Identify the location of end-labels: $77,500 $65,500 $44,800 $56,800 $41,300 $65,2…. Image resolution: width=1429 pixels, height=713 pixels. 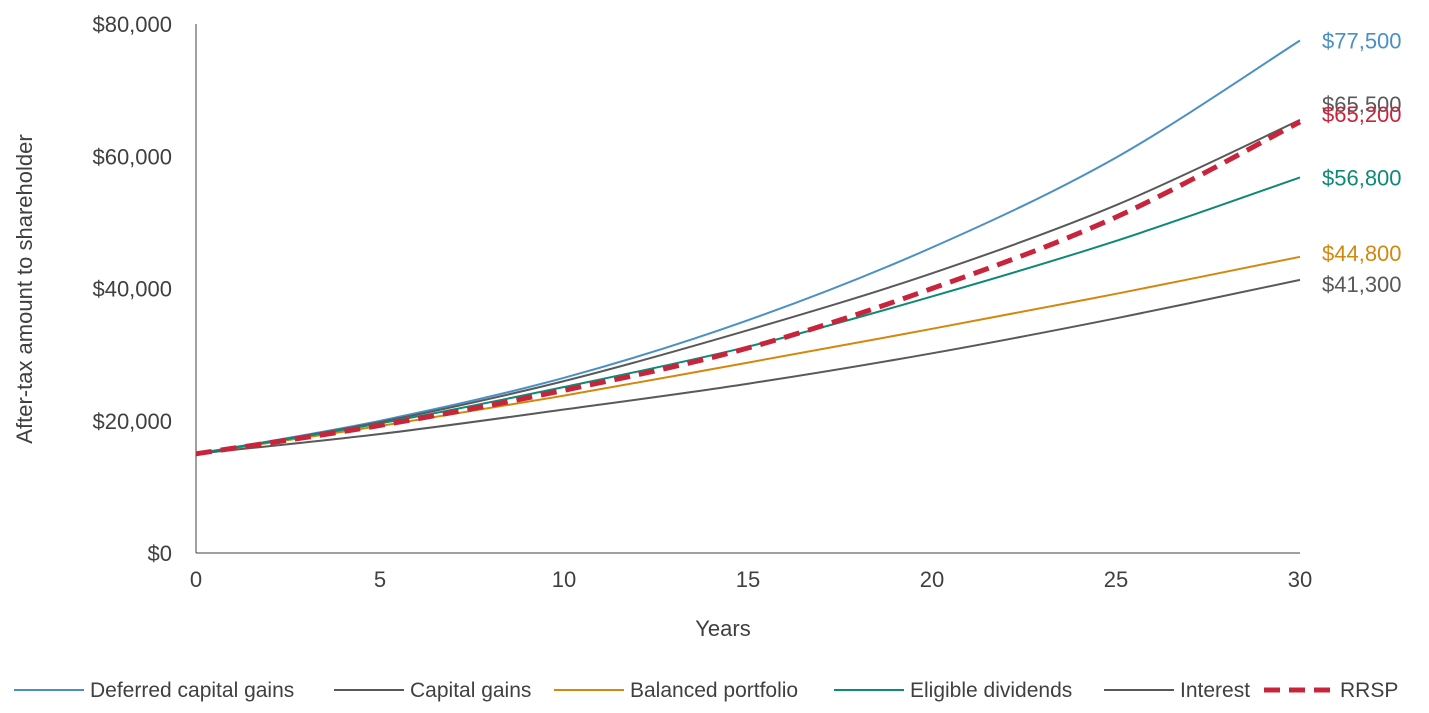
(1362, 163).